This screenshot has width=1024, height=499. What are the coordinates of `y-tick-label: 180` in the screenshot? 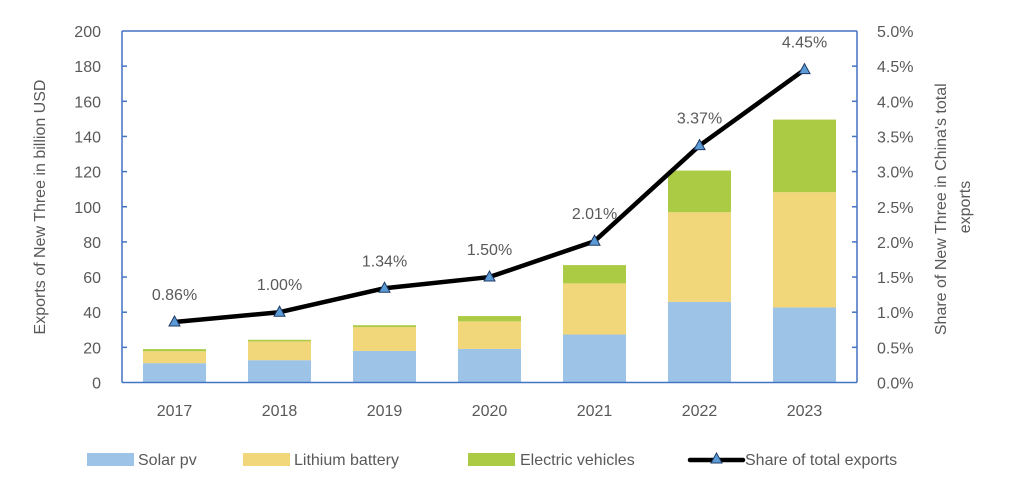 It's located at (87, 67).